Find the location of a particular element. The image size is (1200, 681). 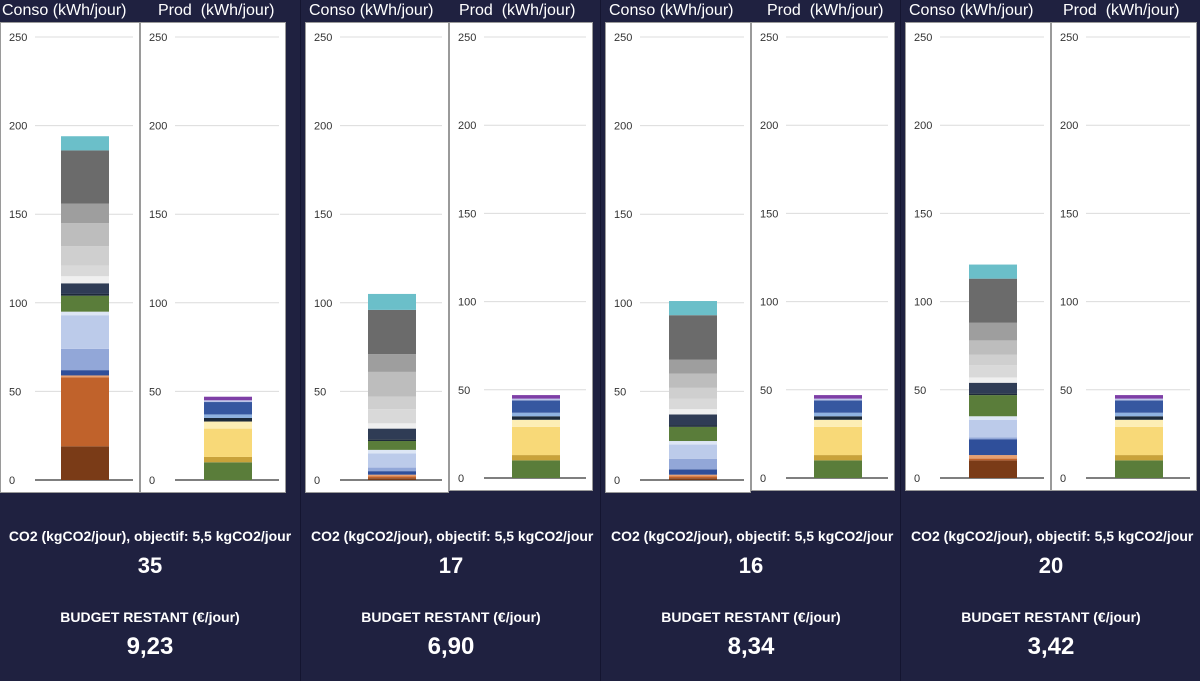

co2-value: 20 is located at coordinates (1051, 565).